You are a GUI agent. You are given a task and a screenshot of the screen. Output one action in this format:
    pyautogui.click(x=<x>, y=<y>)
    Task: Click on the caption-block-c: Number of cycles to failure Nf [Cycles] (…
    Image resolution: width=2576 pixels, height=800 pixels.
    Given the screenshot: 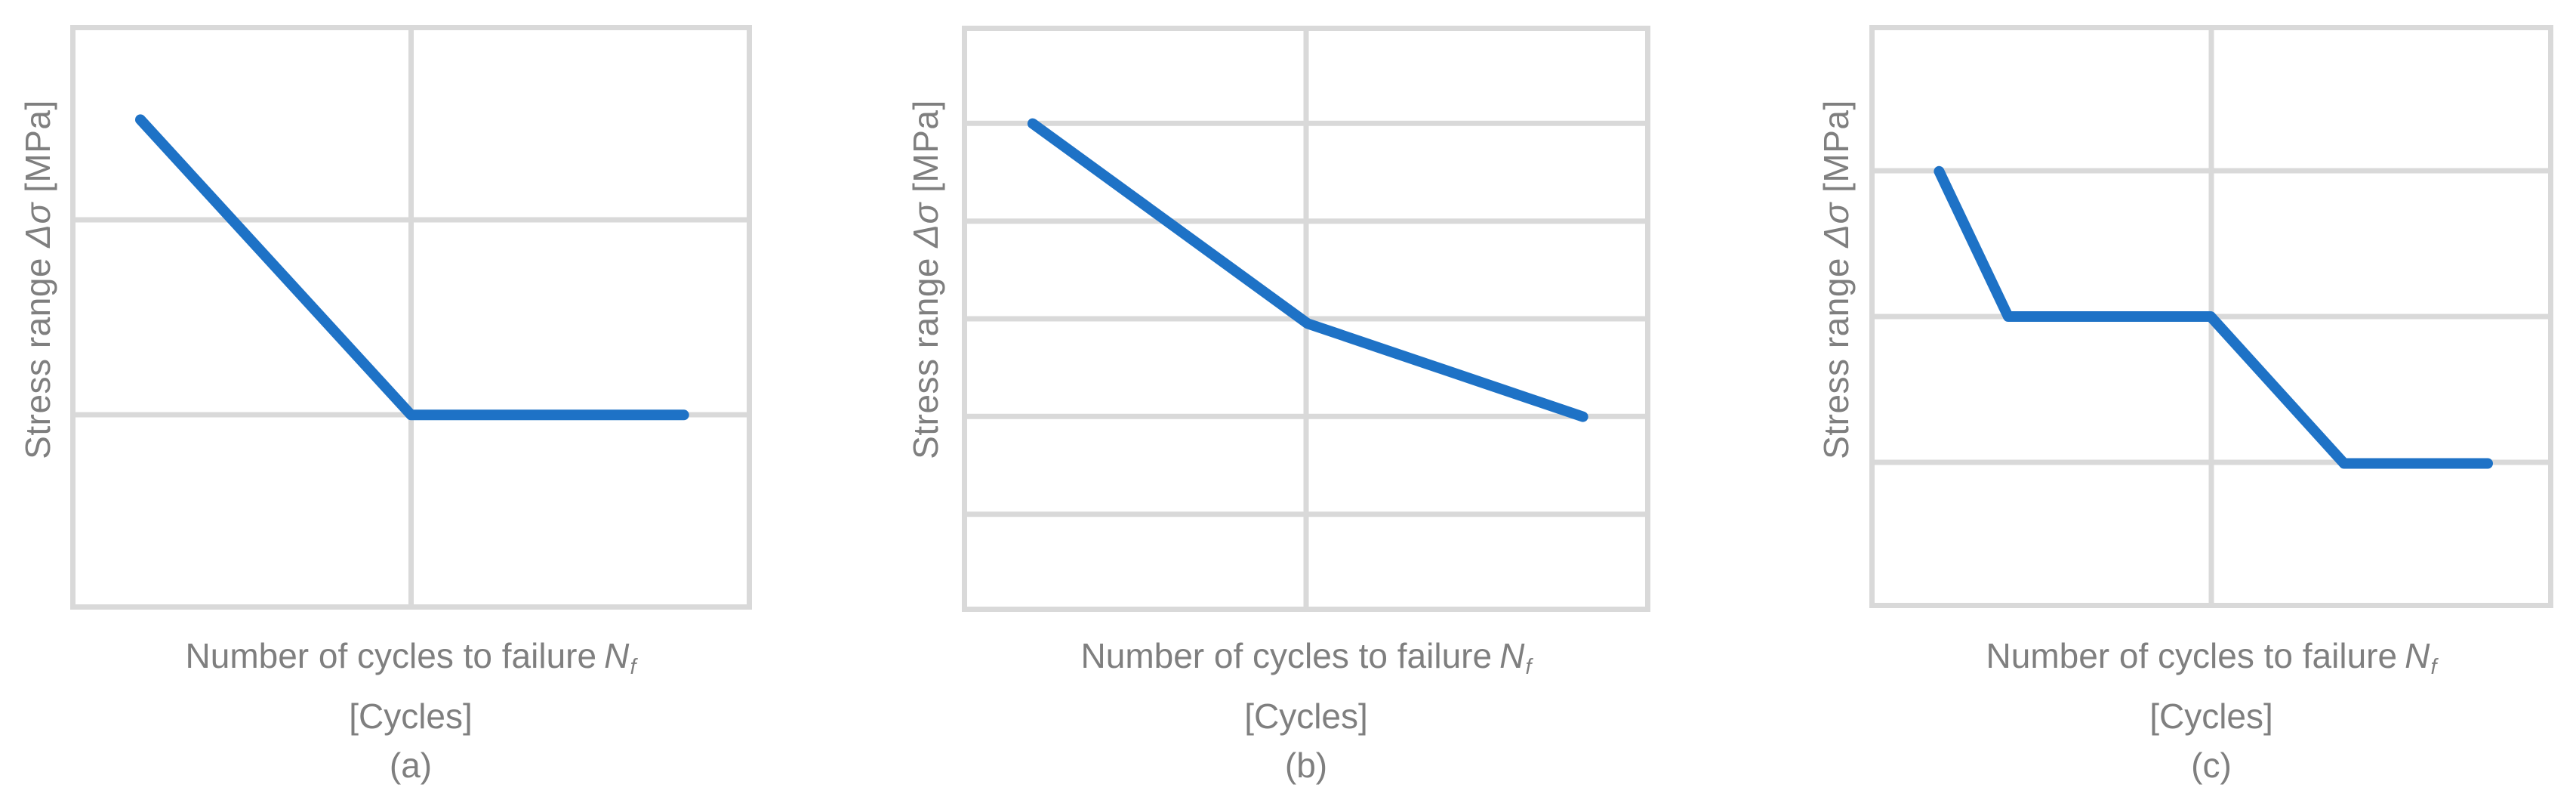 What is the action you would take?
    pyautogui.click(x=2205, y=711)
    